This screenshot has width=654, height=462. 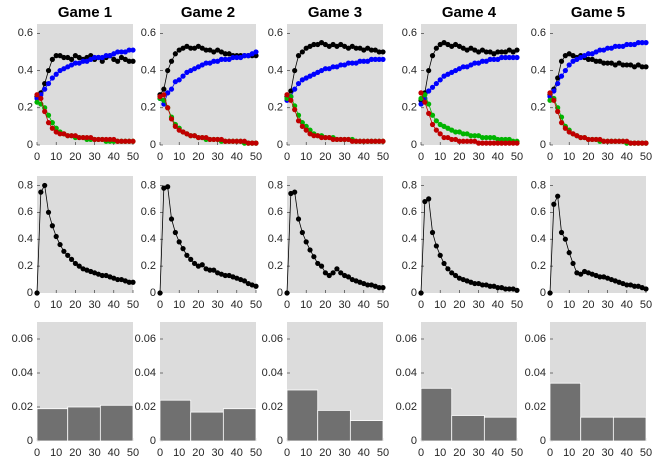 What do you see at coordinates (538, 266) in the screenshot?
I see `y-tick-label: 0.2` at bounding box center [538, 266].